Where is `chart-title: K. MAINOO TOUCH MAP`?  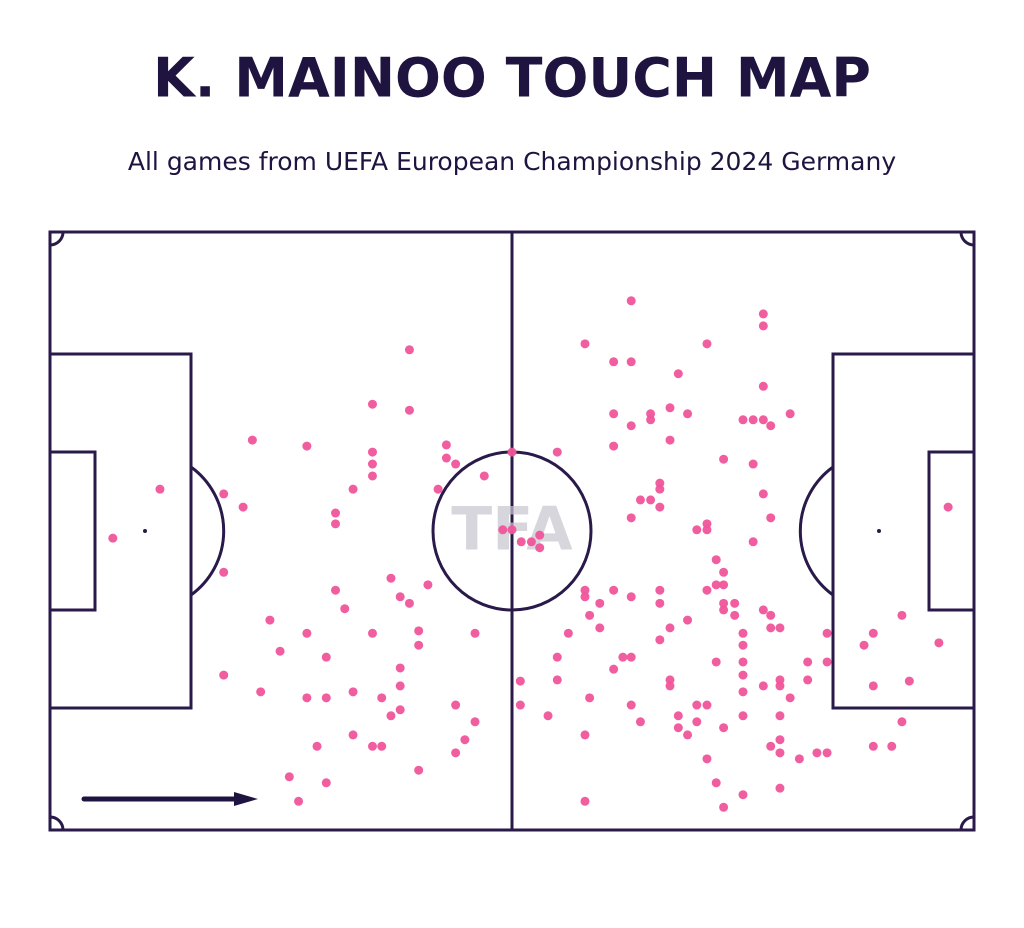 chart-title: K. MAINOO TOUCH MAP is located at coordinates (512, 78).